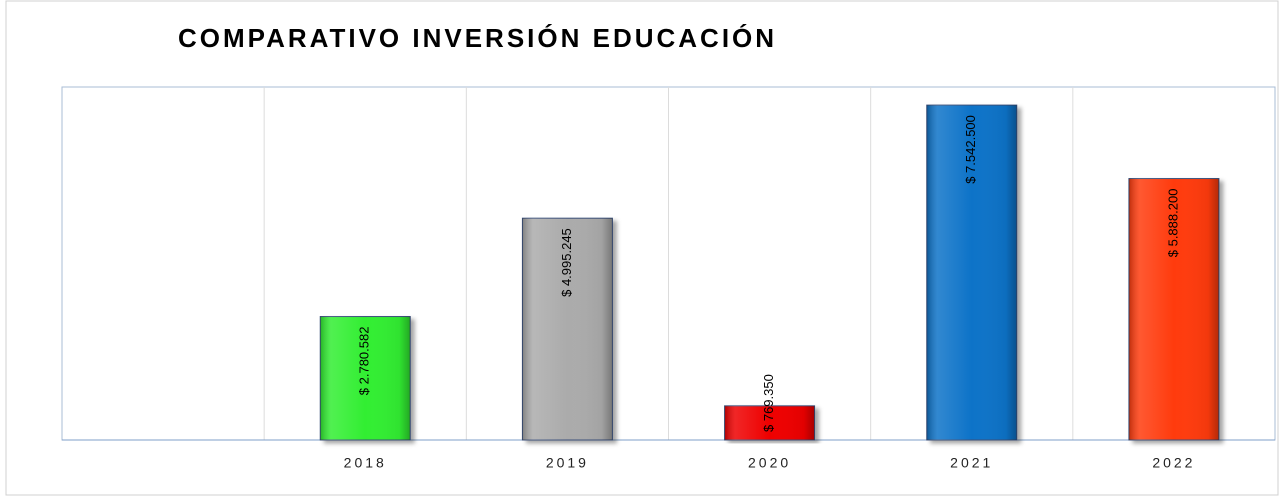  I want to click on x-tick-label: 2020, so click(769, 463).